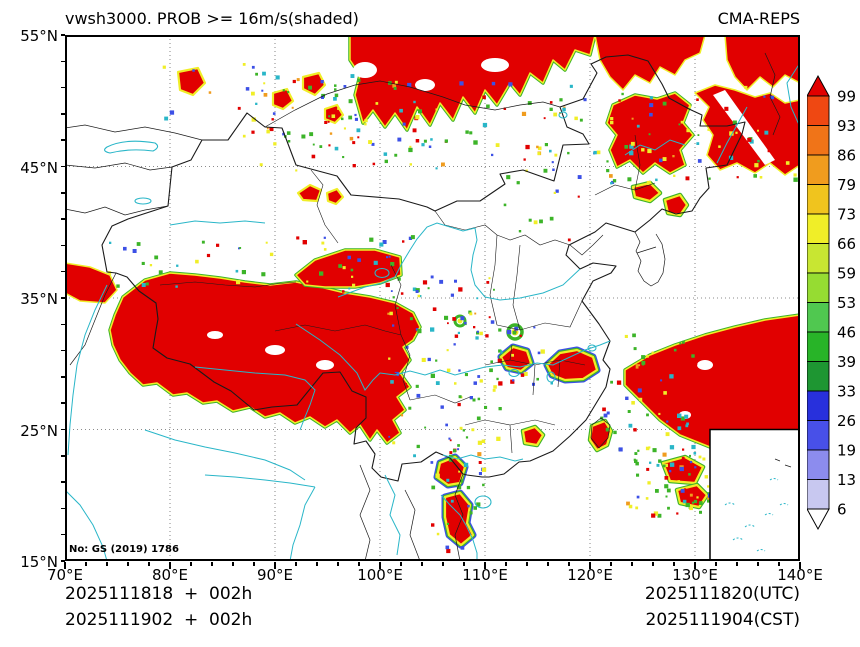 This screenshot has height=647, width=860. Describe the element at coordinates (846, 185) in the screenshot. I see `colorbar-label: 79` at that location.